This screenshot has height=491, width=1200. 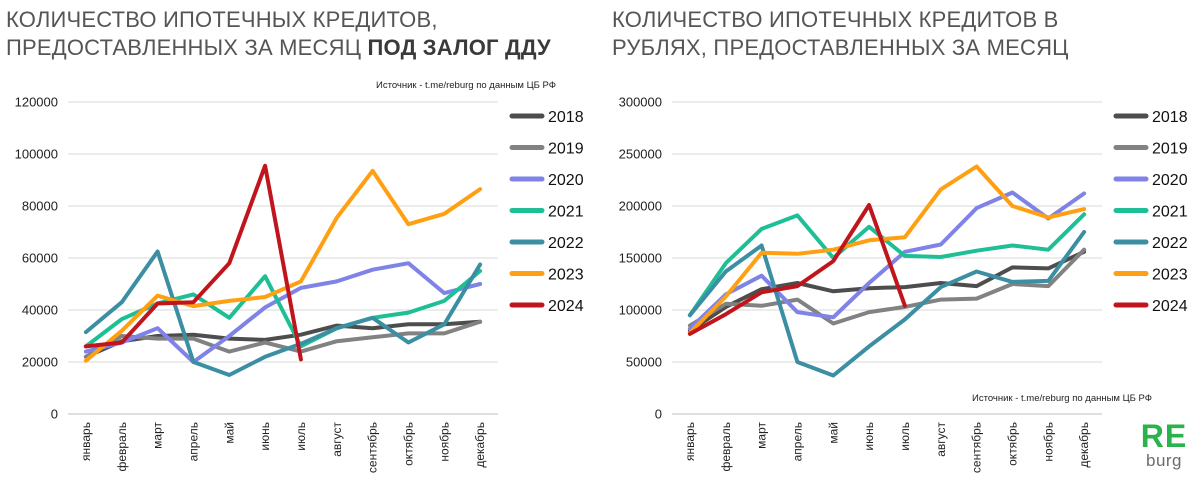 What do you see at coordinates (797, 269) in the screenshot?
I see `right-series-line-2024` at bounding box center [797, 269].